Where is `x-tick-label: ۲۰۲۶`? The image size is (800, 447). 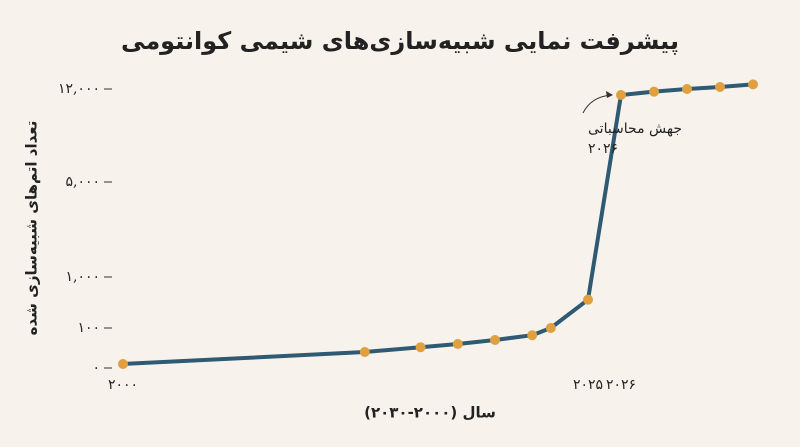 x-tick-label: ۲۰۲۶ is located at coordinates (621, 385).